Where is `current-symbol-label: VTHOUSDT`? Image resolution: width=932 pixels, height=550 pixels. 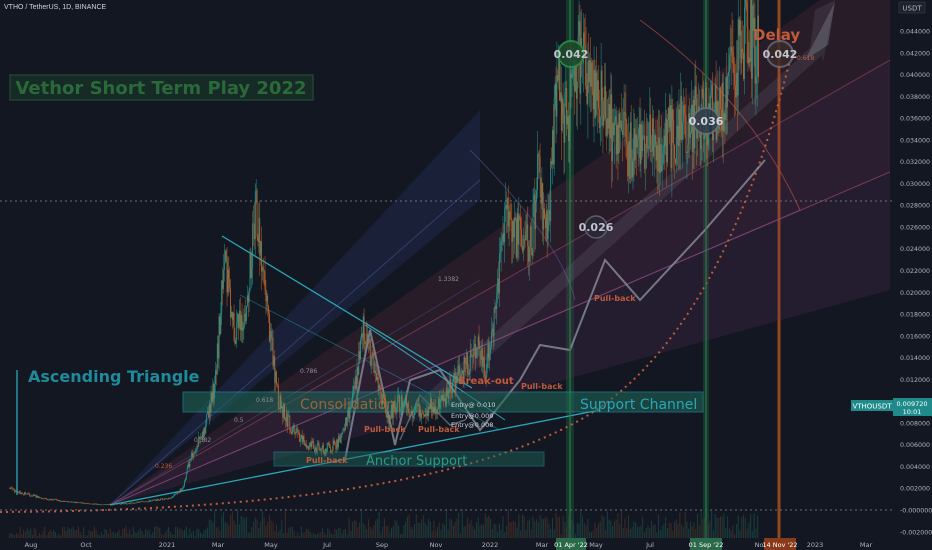 current-symbol-label: VTHOUSDT is located at coordinates (872, 407).